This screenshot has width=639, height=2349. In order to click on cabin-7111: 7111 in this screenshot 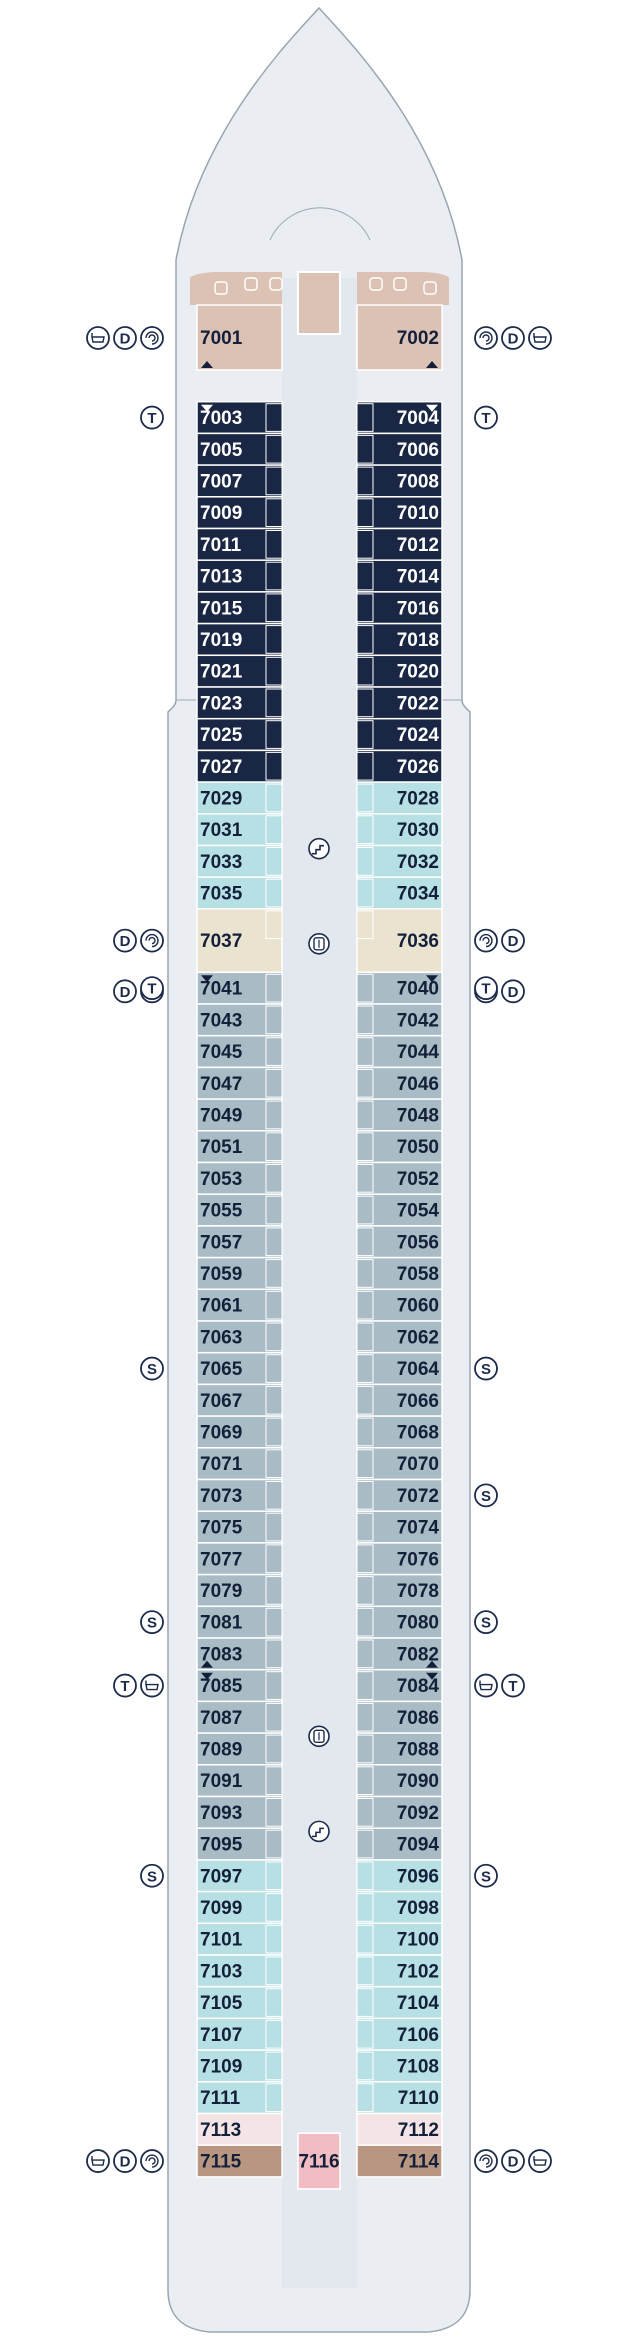, I will do `click(239, 2098)`.